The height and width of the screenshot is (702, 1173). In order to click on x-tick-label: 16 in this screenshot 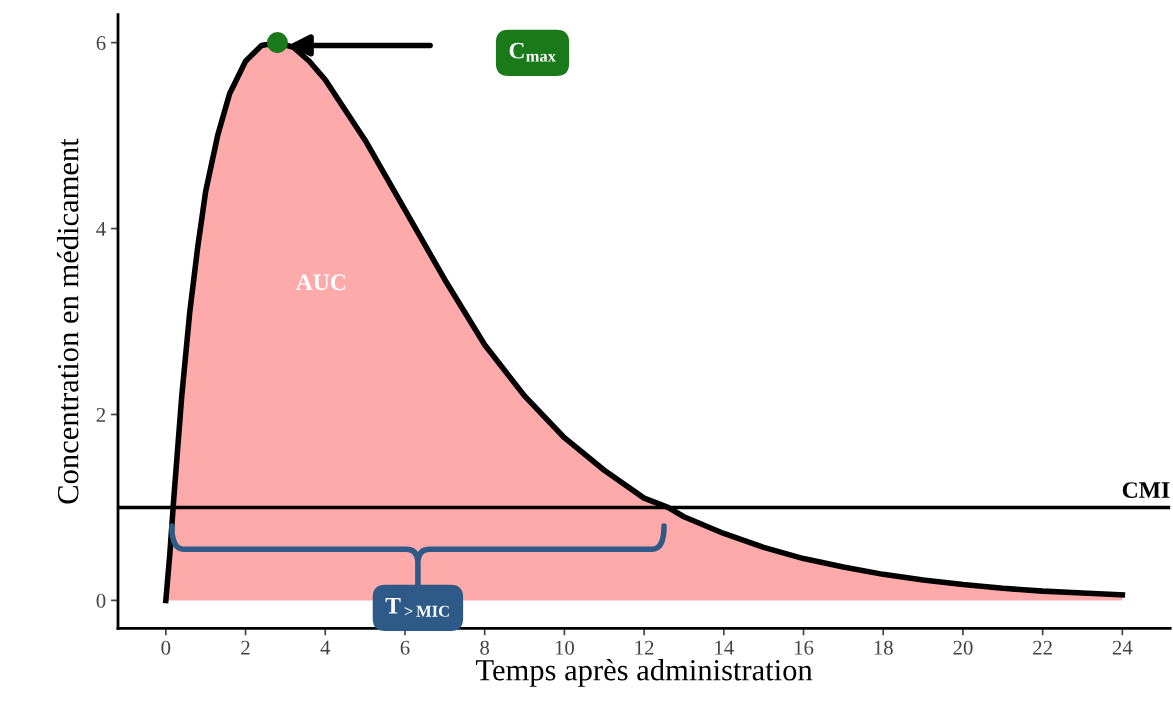, I will do `click(804, 647)`.